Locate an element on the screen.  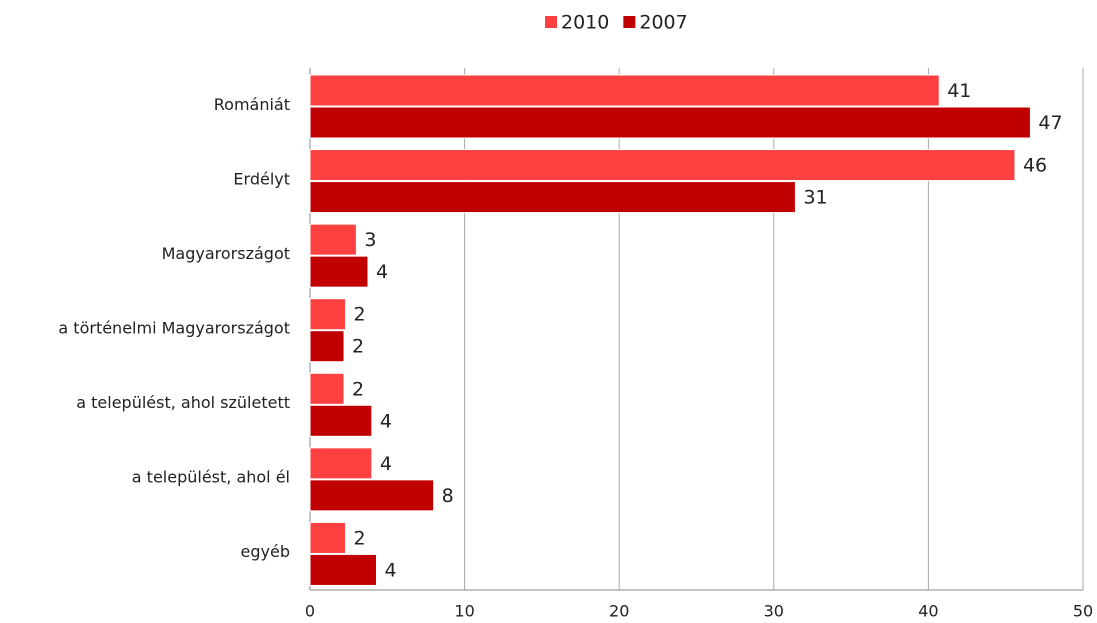
value-label: 46 is located at coordinates (1035, 166).